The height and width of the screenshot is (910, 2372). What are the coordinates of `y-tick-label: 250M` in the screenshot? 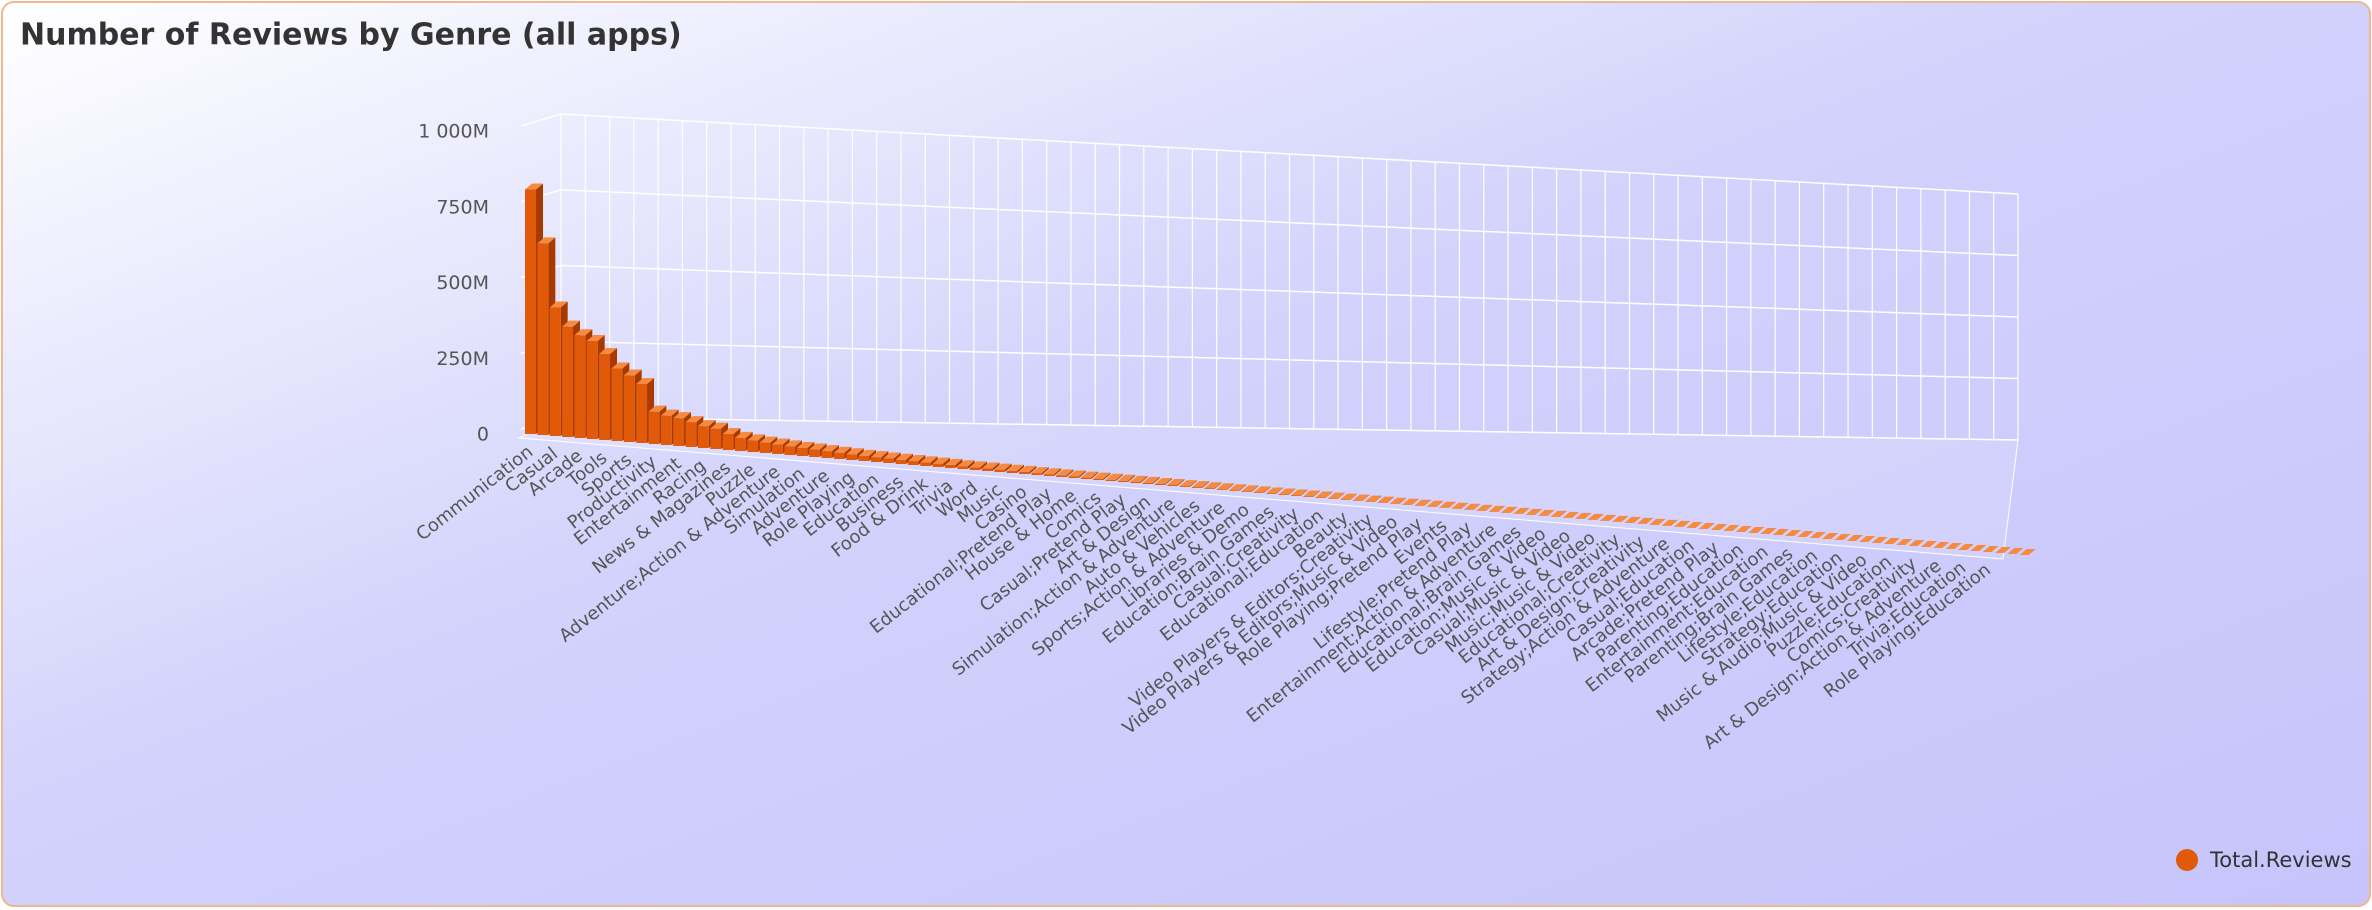 It's located at (462, 359).